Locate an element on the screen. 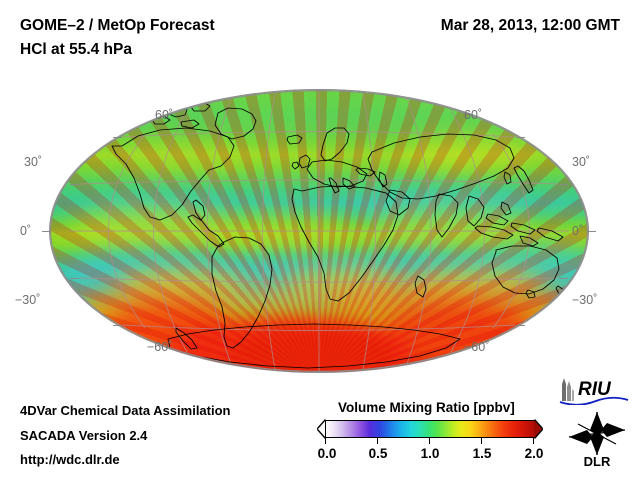  colorbar-tick-label: 1.0 is located at coordinates (430, 453).